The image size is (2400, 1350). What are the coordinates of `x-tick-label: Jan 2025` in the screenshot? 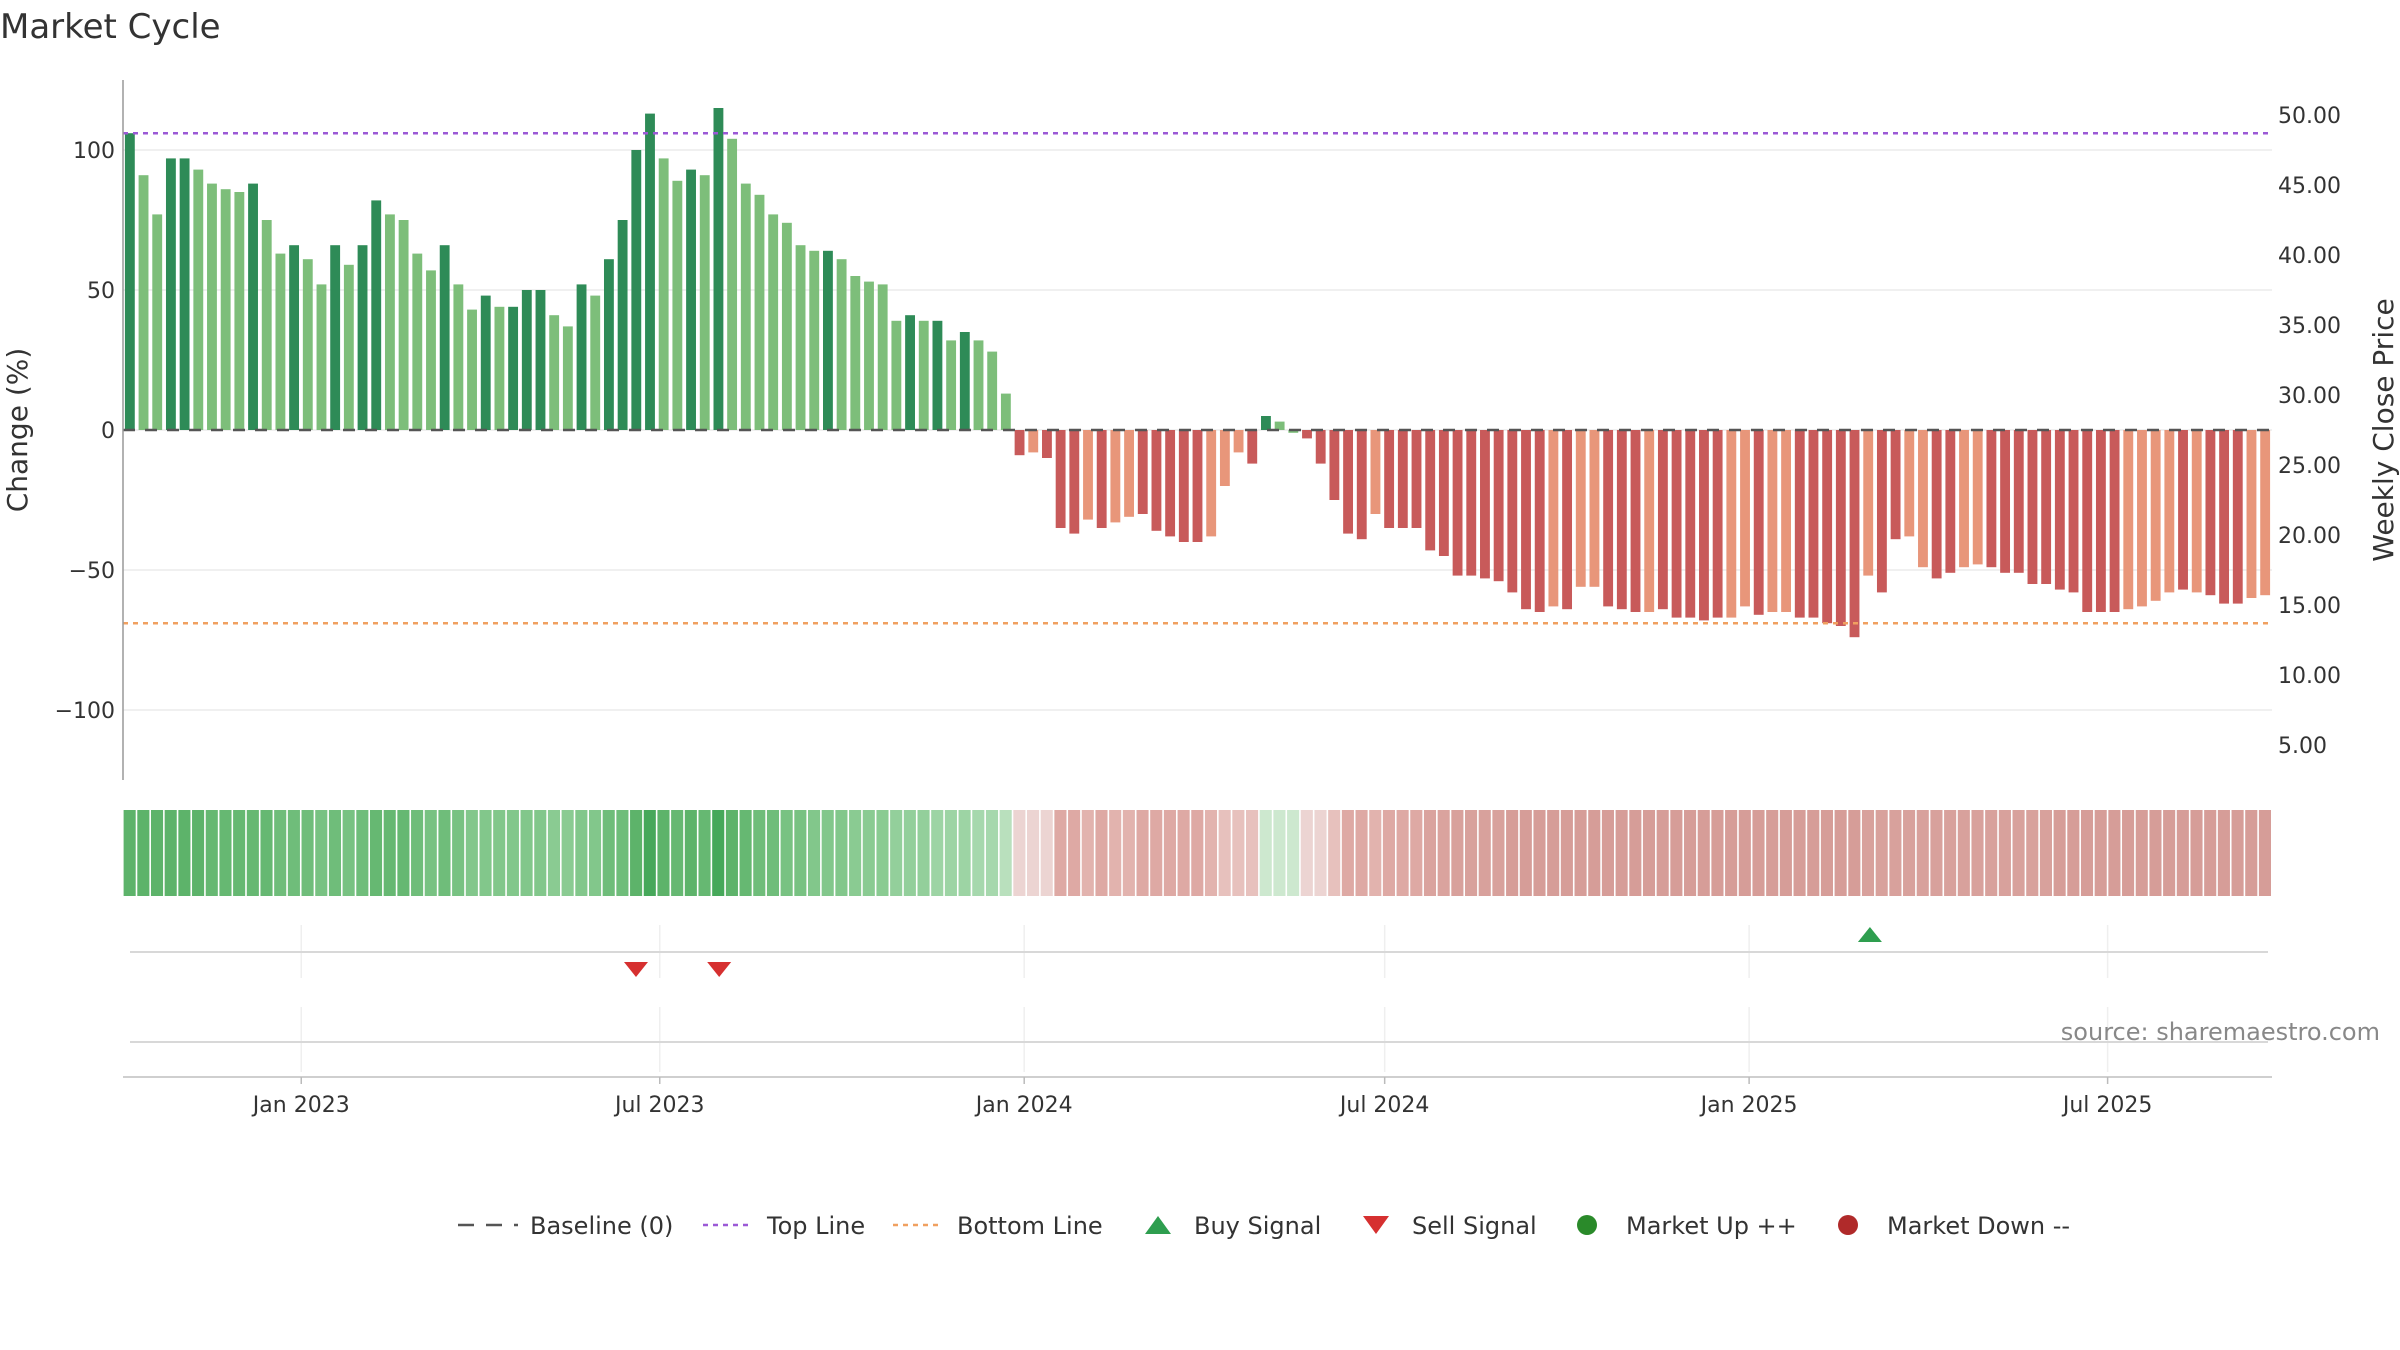 It's located at (1748, 1105).